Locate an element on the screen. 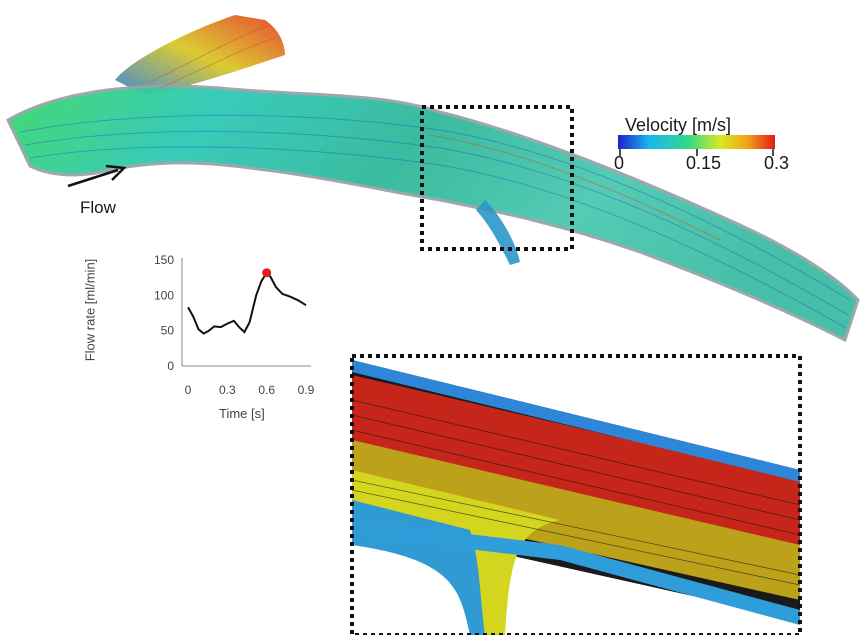  colorbar-gradient is located at coordinates (696, 142).